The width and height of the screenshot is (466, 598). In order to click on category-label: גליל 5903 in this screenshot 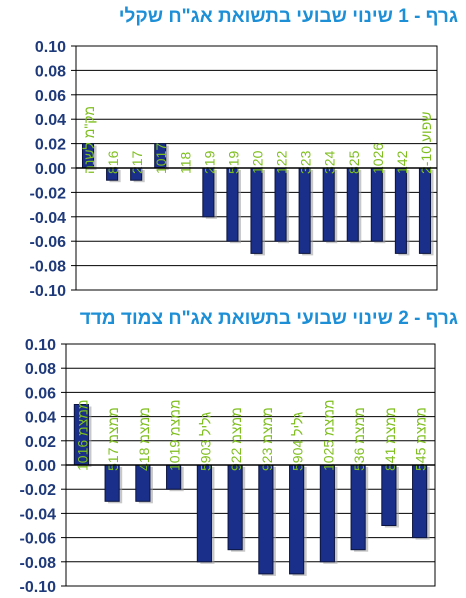, I will do `click(205, 441)`.